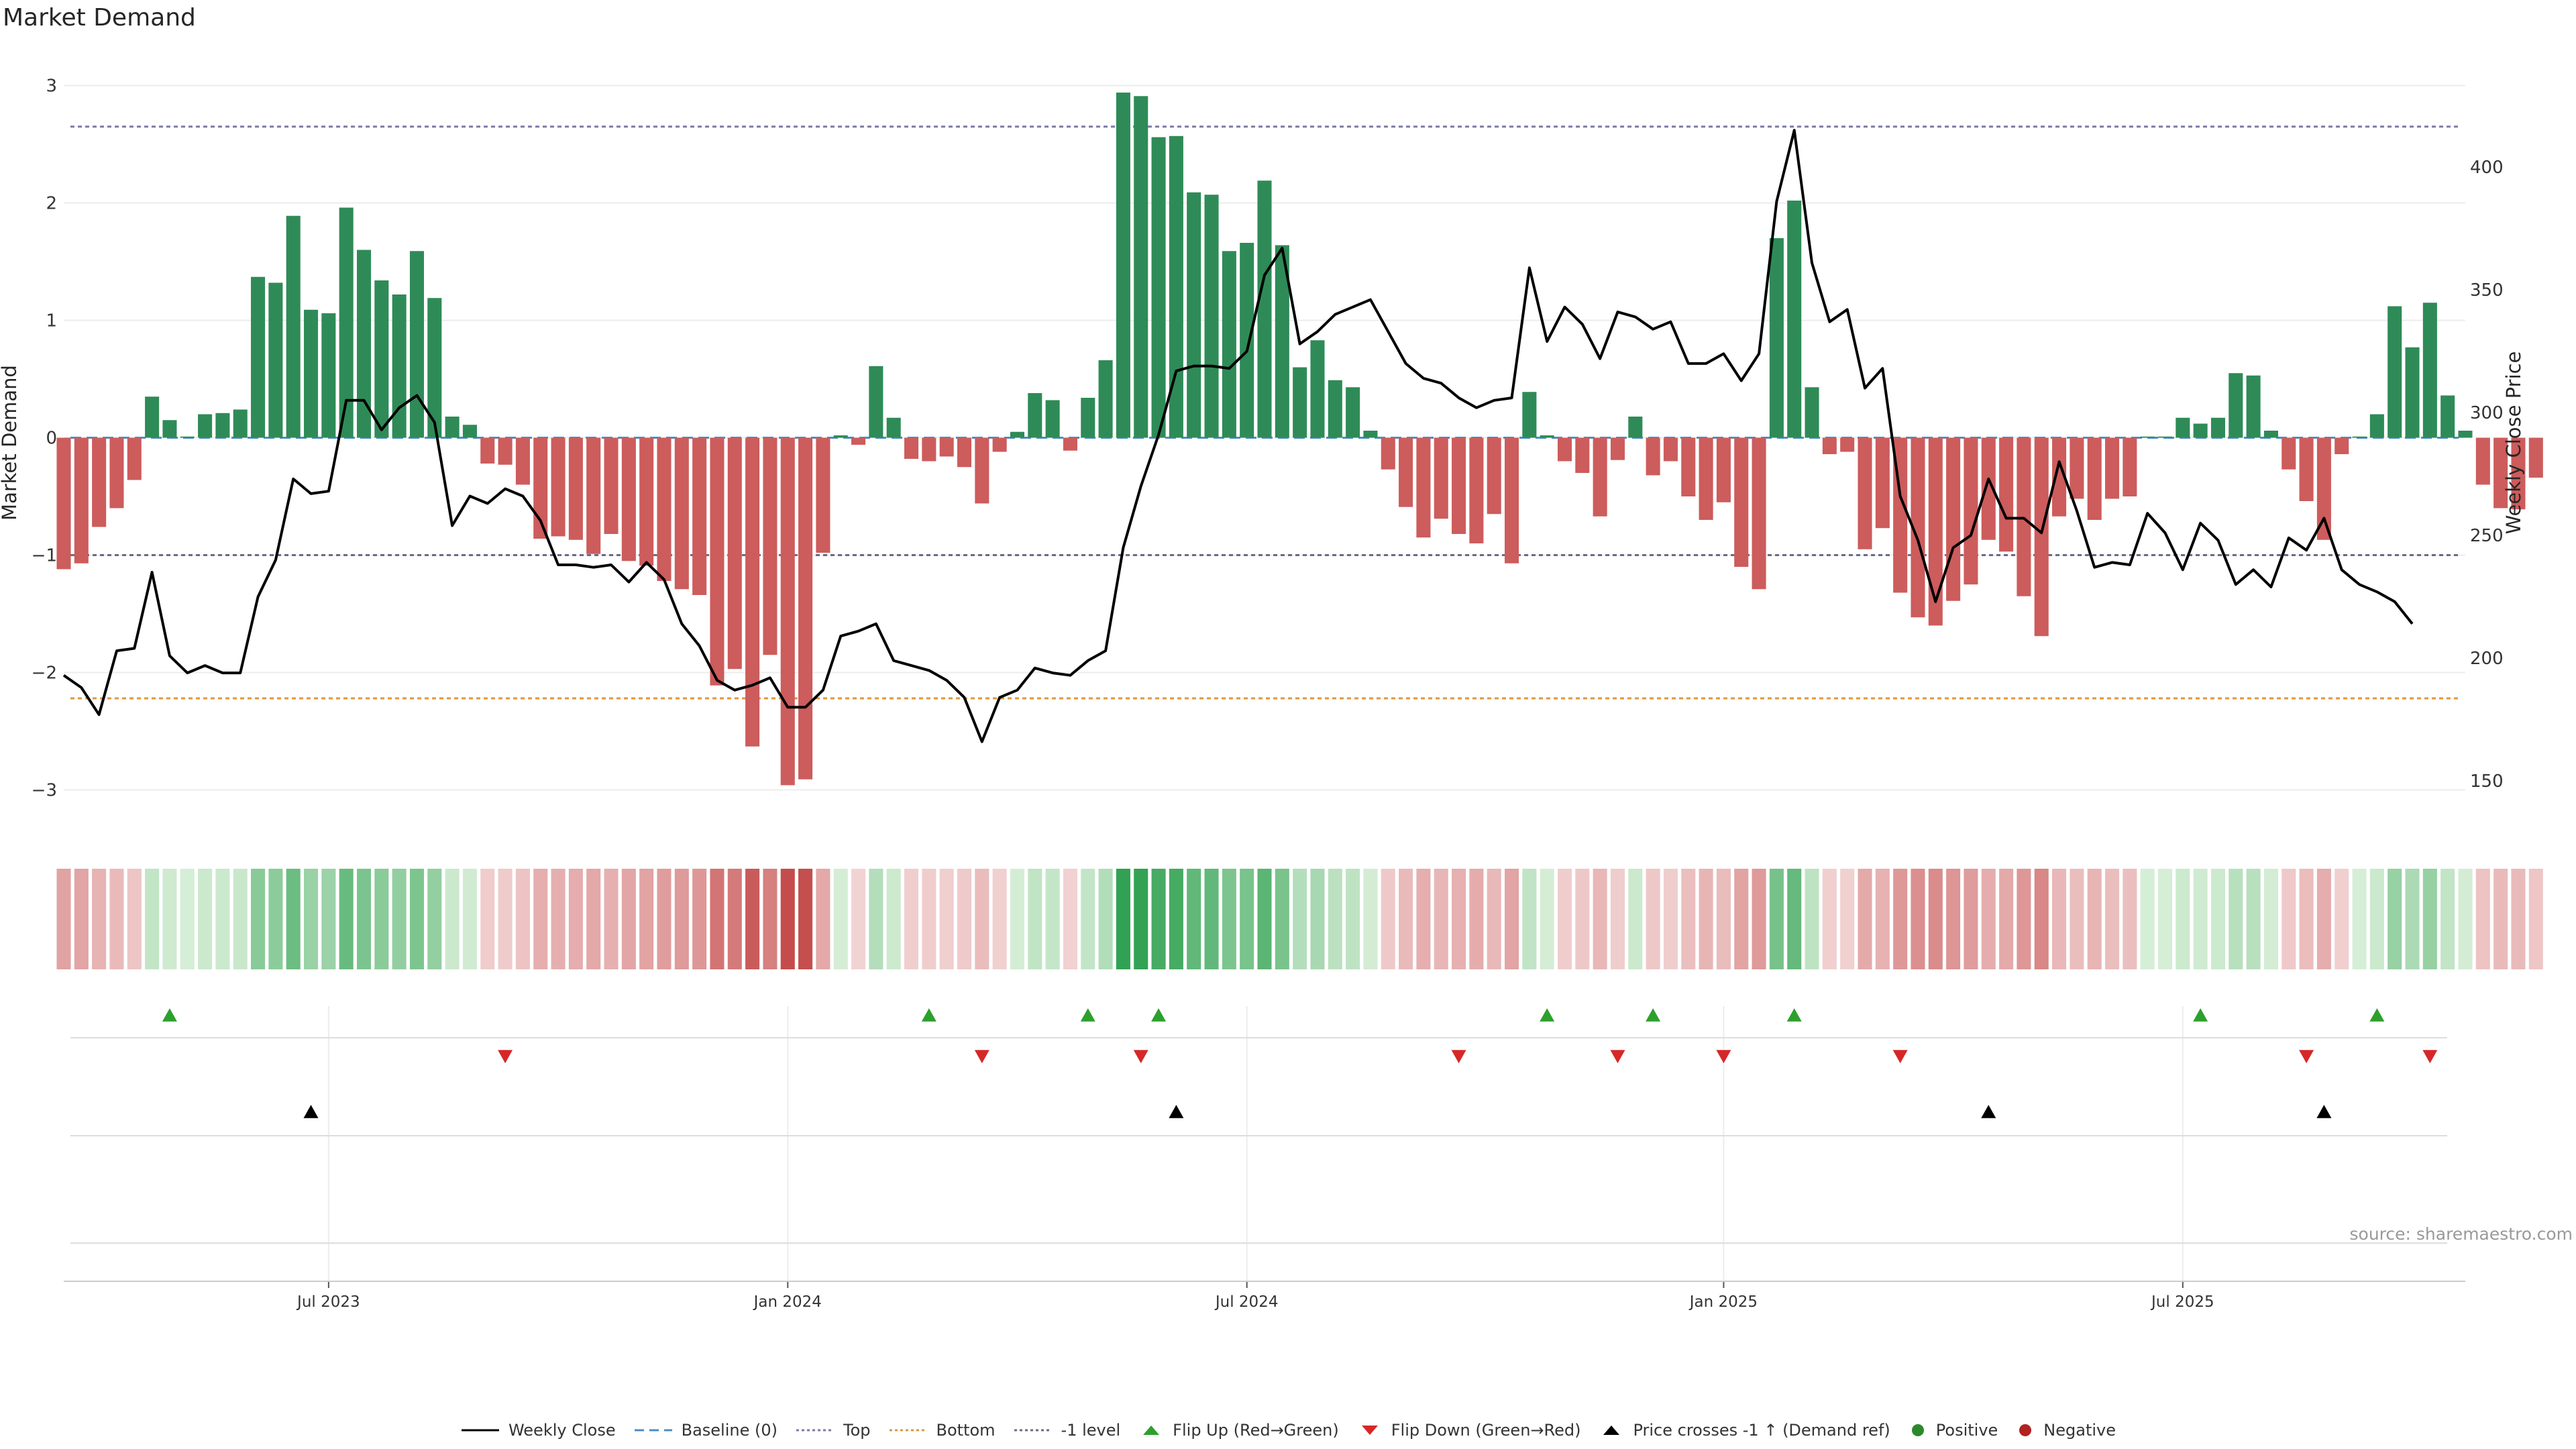  What do you see at coordinates (815, 1430) in the screenshot?
I see `dotted-line-icon` at bounding box center [815, 1430].